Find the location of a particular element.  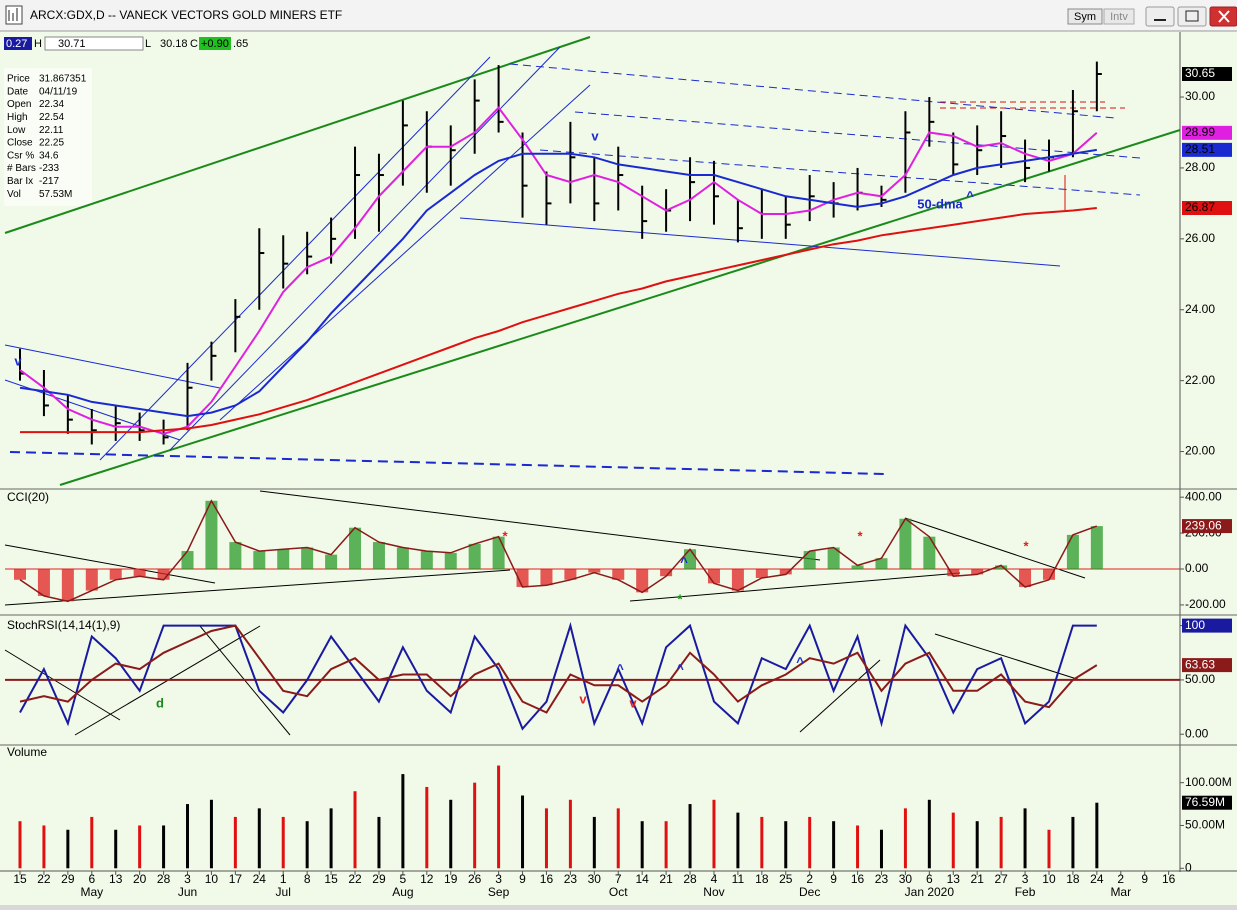

x-tick-label: 26 is located at coordinates (475, 879).